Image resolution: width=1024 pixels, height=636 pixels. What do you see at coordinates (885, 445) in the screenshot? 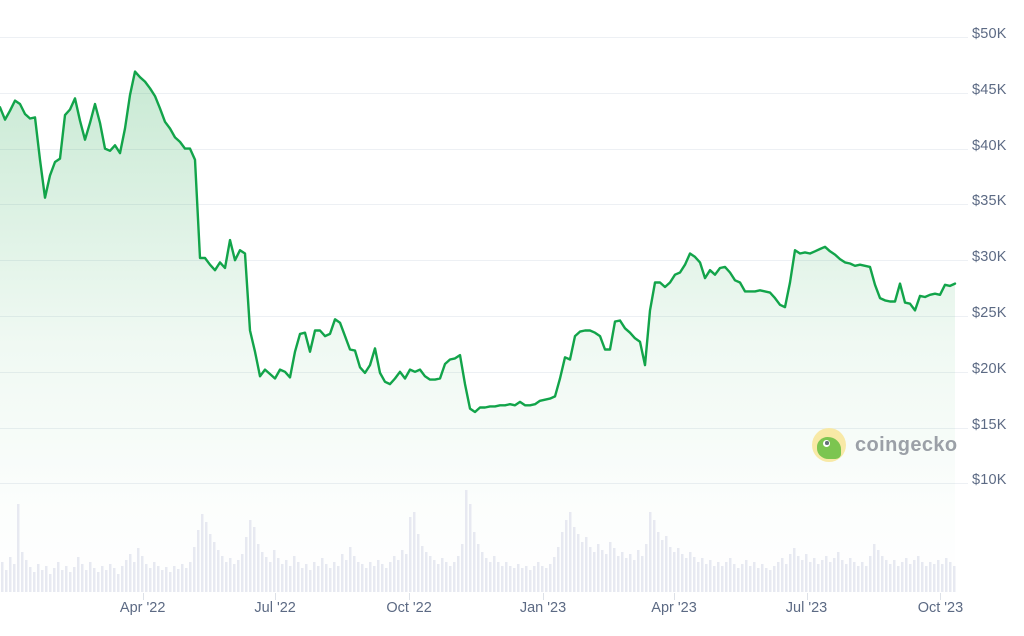
I see `coingecko-watermark: coingecko` at bounding box center [885, 445].